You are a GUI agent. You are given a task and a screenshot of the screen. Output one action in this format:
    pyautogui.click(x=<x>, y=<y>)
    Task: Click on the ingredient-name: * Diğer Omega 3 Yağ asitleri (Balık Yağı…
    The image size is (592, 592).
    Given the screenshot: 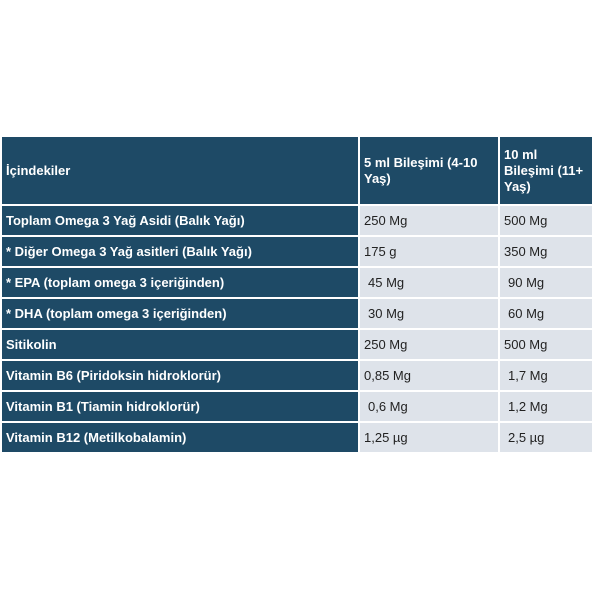 What is the action you would take?
    pyautogui.click(x=180, y=251)
    